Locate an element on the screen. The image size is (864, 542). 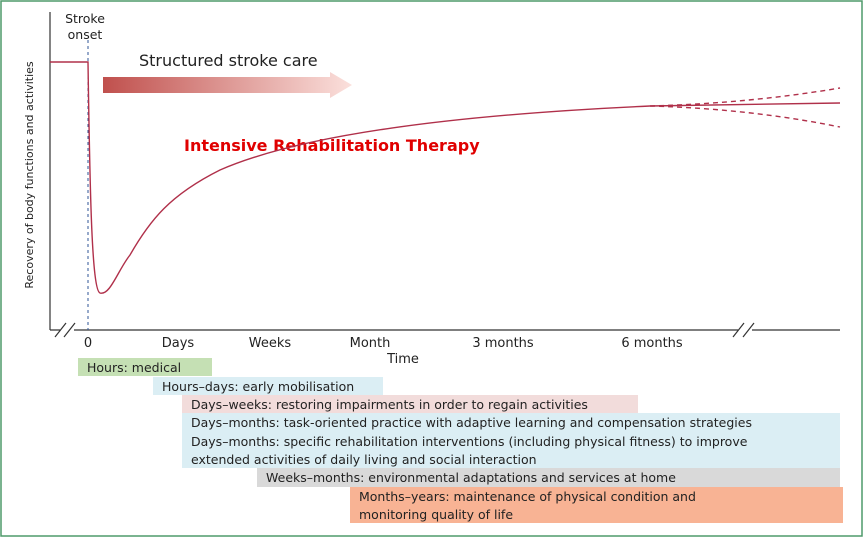
x-tick-label: 6 months is located at coordinates (652, 343).